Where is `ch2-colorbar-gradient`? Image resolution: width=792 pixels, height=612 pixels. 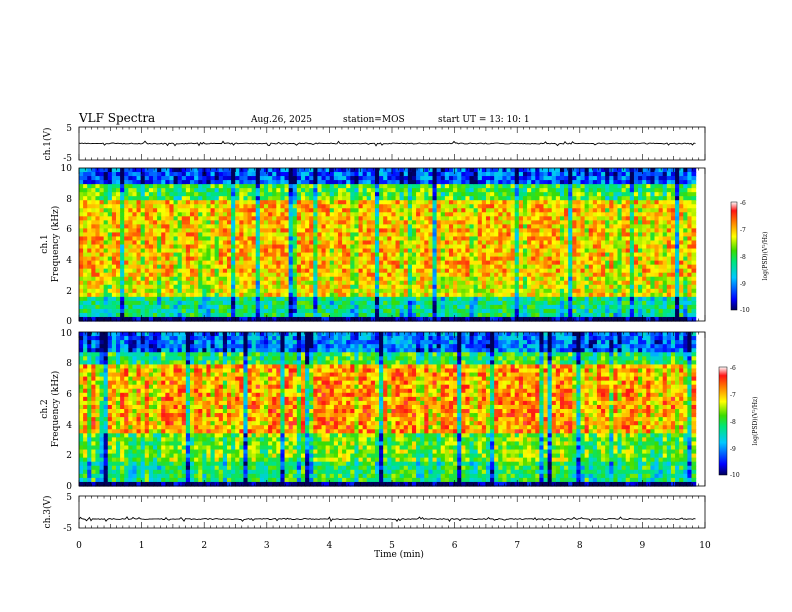
ch2-colorbar-gradient is located at coordinates (723, 421).